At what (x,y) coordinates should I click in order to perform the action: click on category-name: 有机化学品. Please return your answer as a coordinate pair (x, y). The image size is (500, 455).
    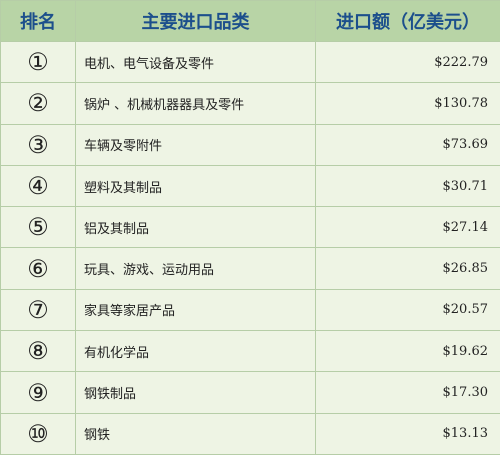
    Looking at the image, I should click on (195, 351).